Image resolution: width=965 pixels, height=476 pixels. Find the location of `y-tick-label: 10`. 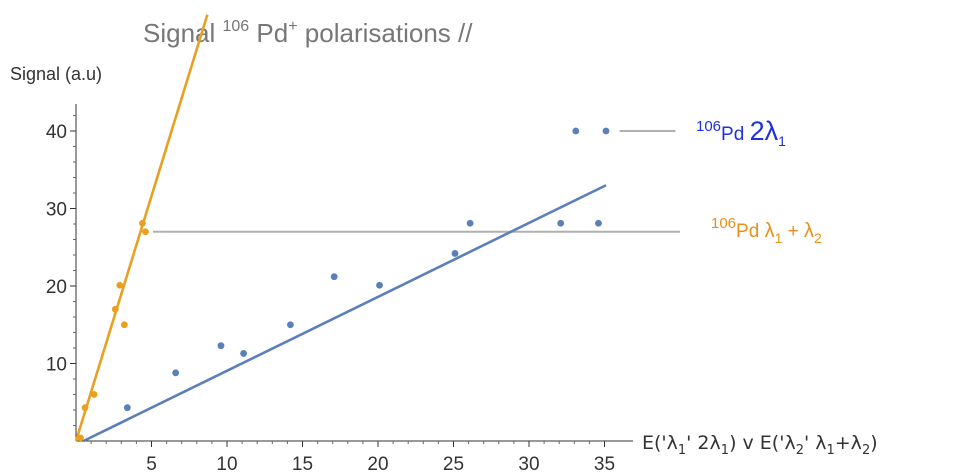

y-tick-label: 10 is located at coordinates (56, 365).